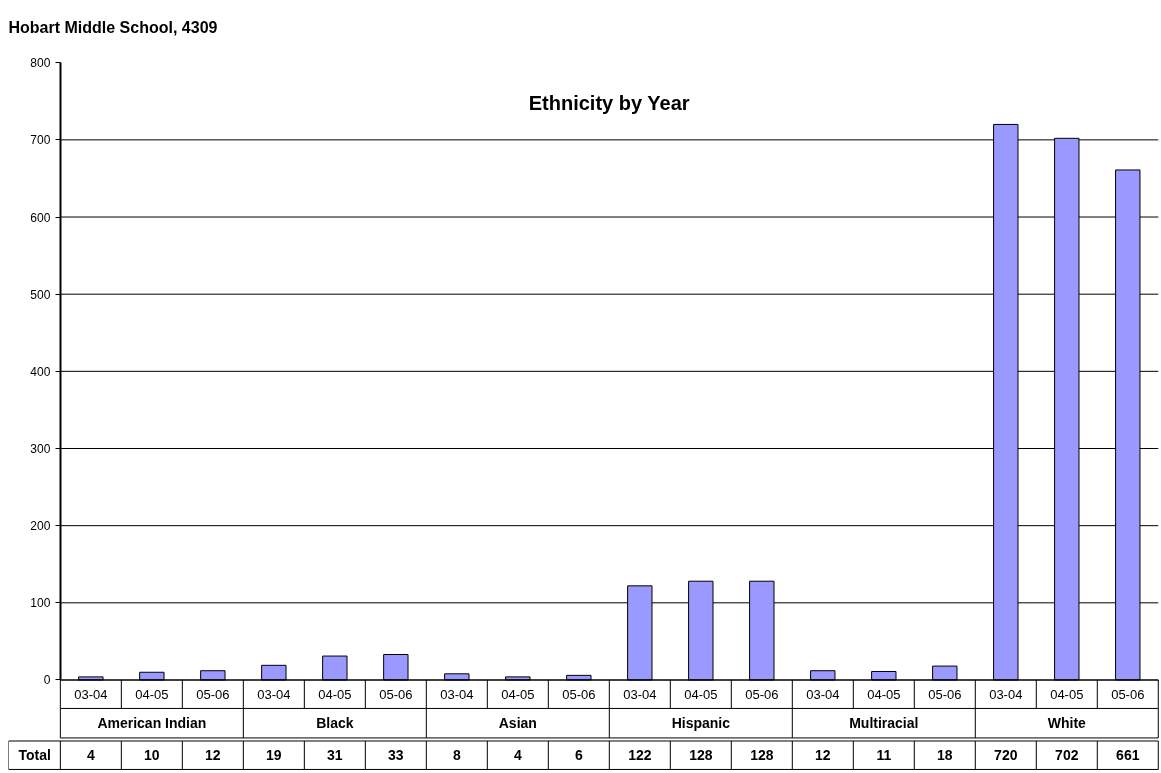  I want to click on data-label: 31, so click(335, 755).